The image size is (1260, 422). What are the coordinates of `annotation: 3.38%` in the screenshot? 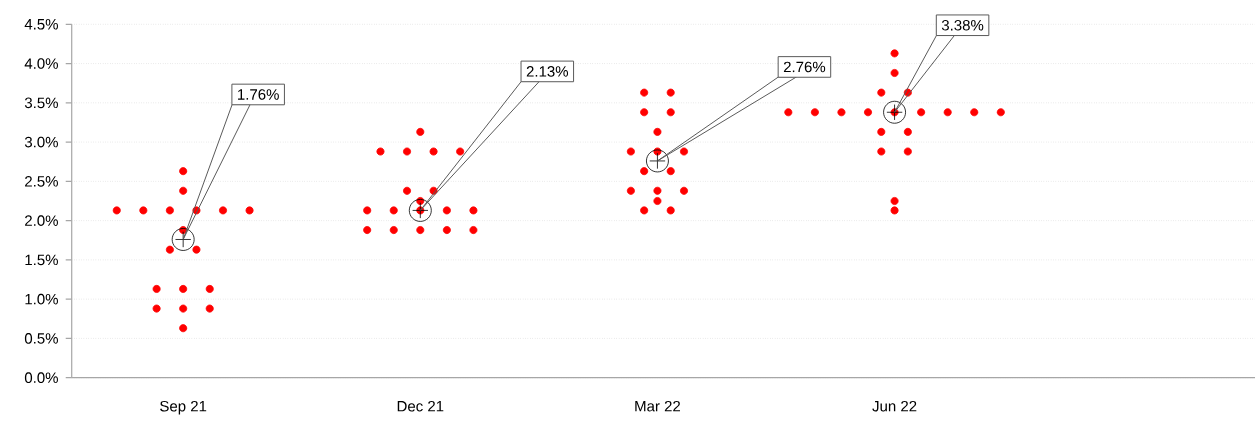 It's located at (962, 25).